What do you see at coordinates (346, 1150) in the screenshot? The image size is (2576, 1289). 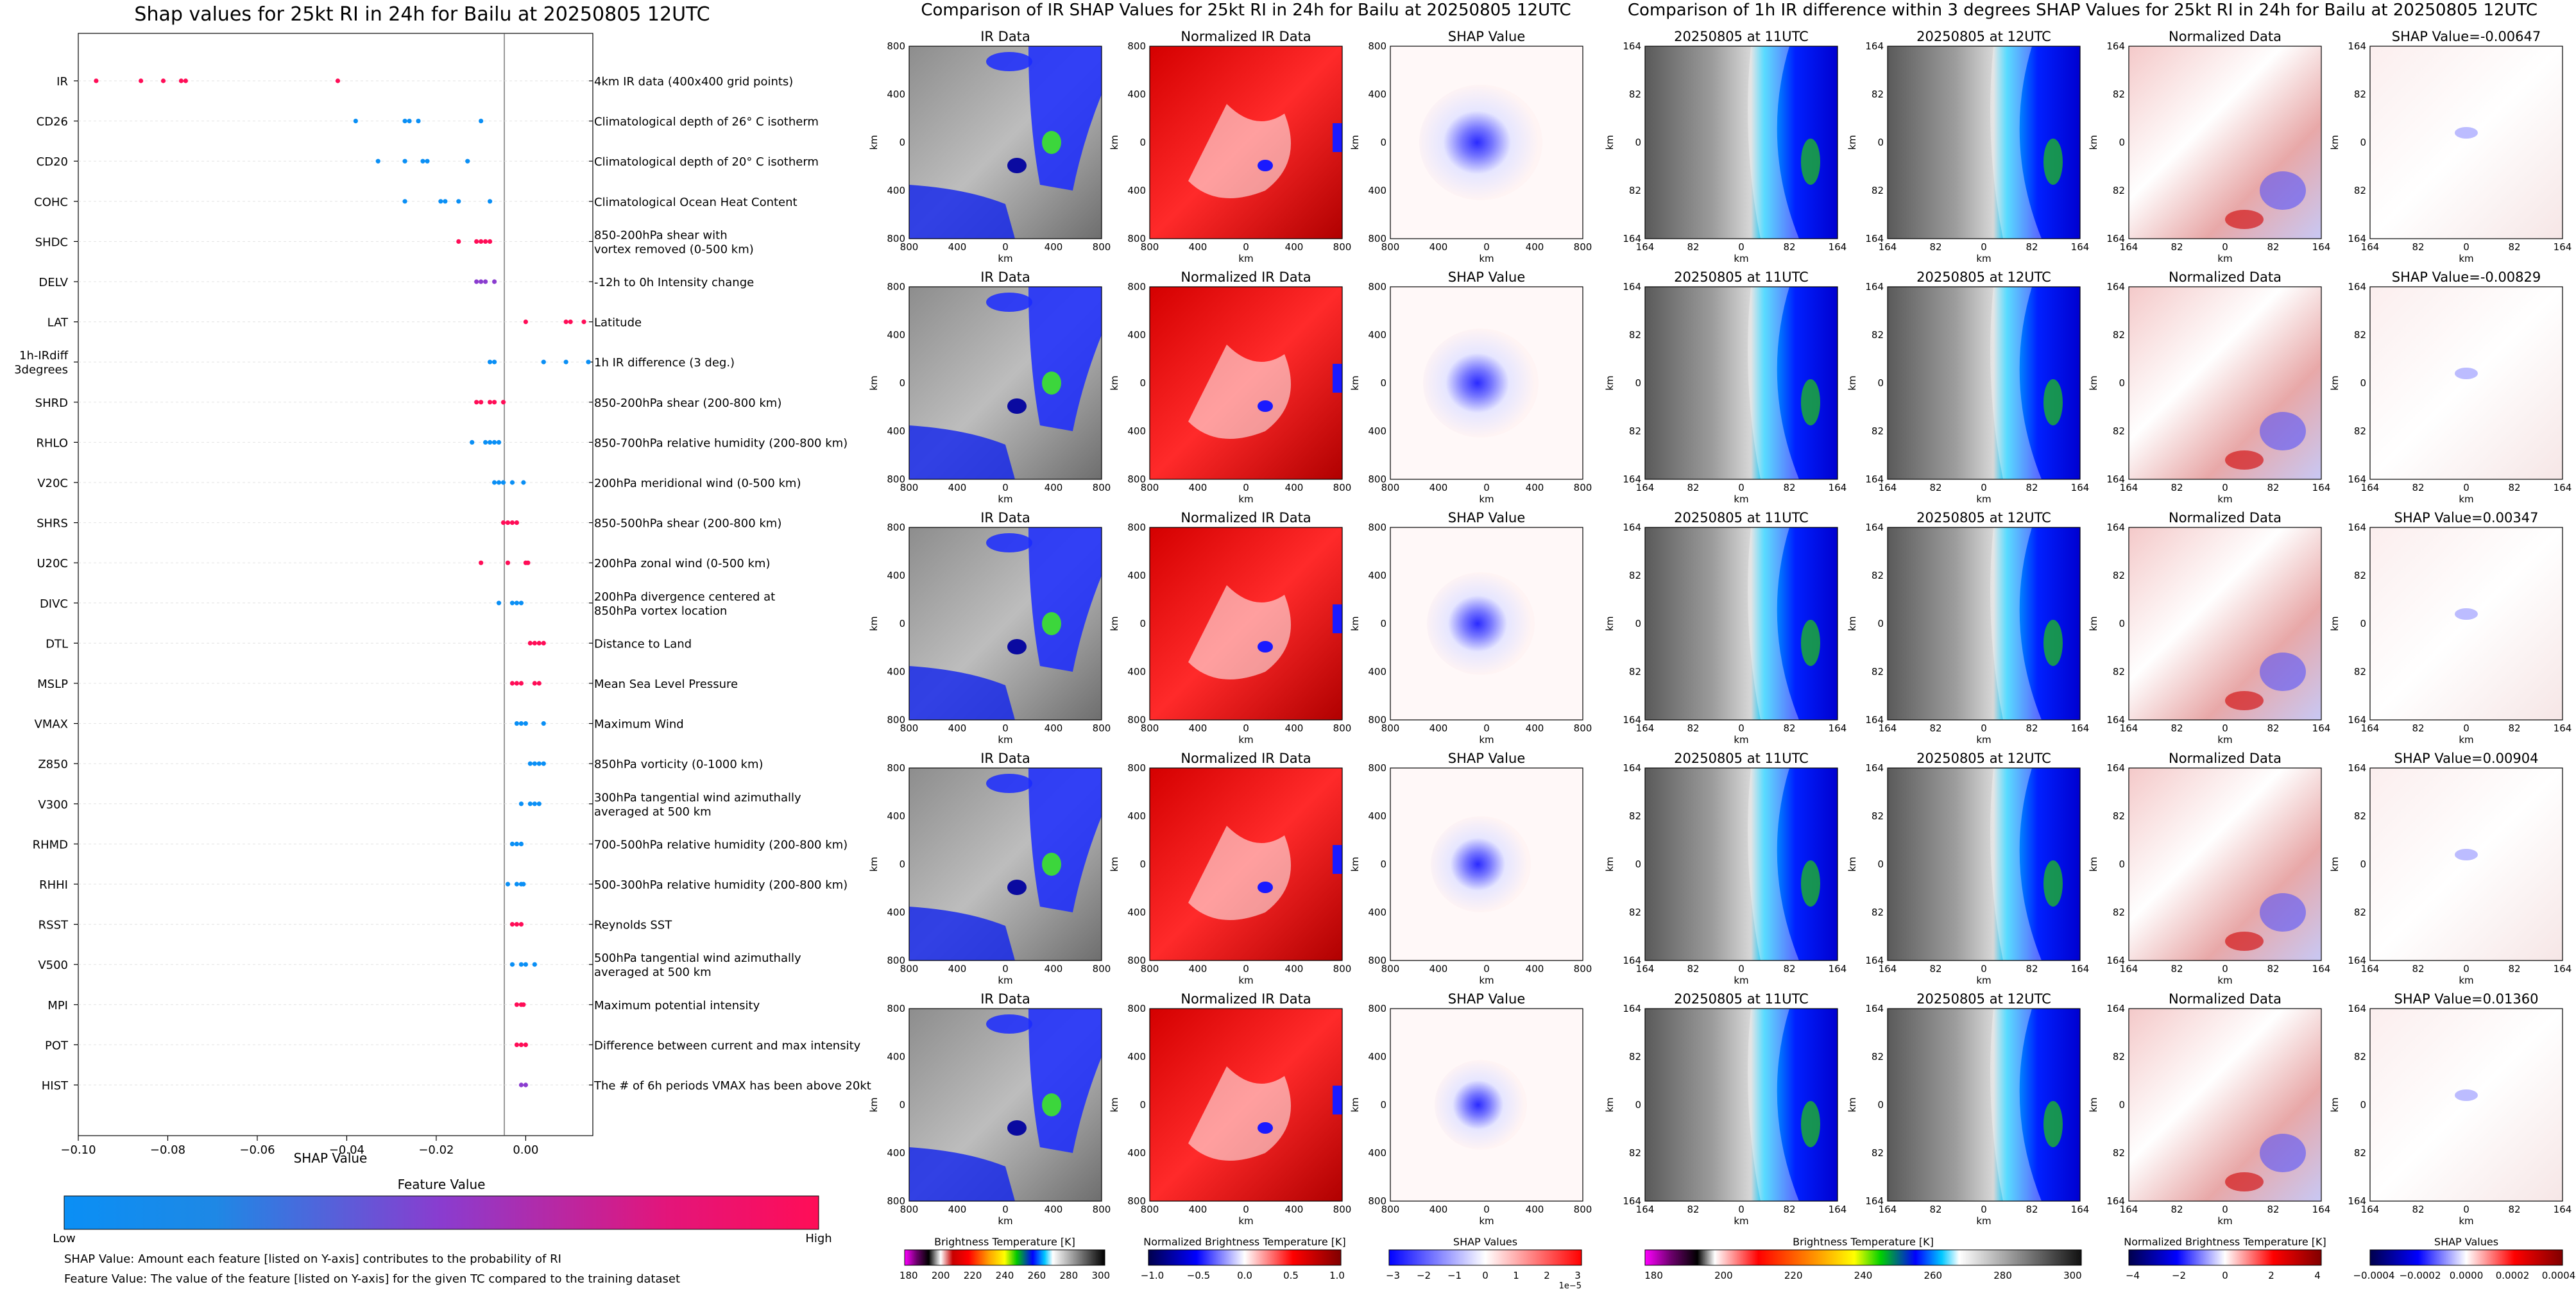 I see `x-tick-label: −0.04` at bounding box center [346, 1150].